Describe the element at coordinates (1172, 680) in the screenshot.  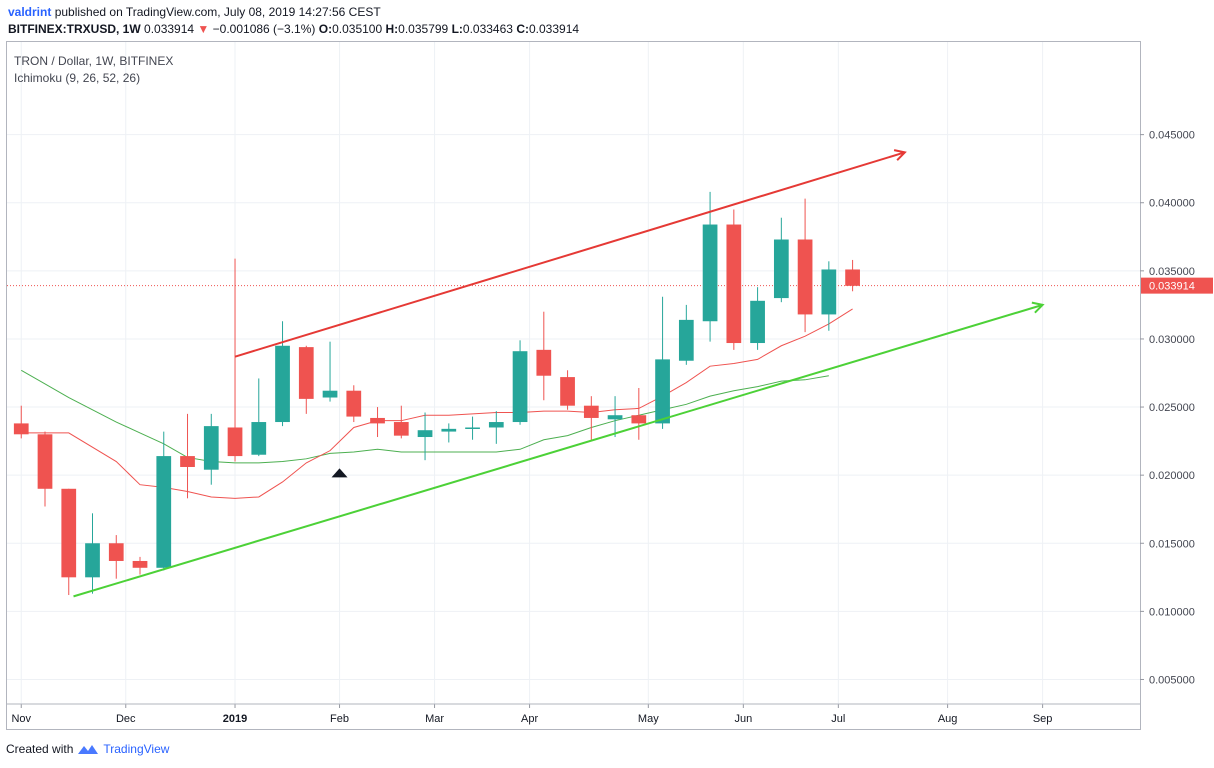
I see `y-tick-label: 0.005000` at that location.